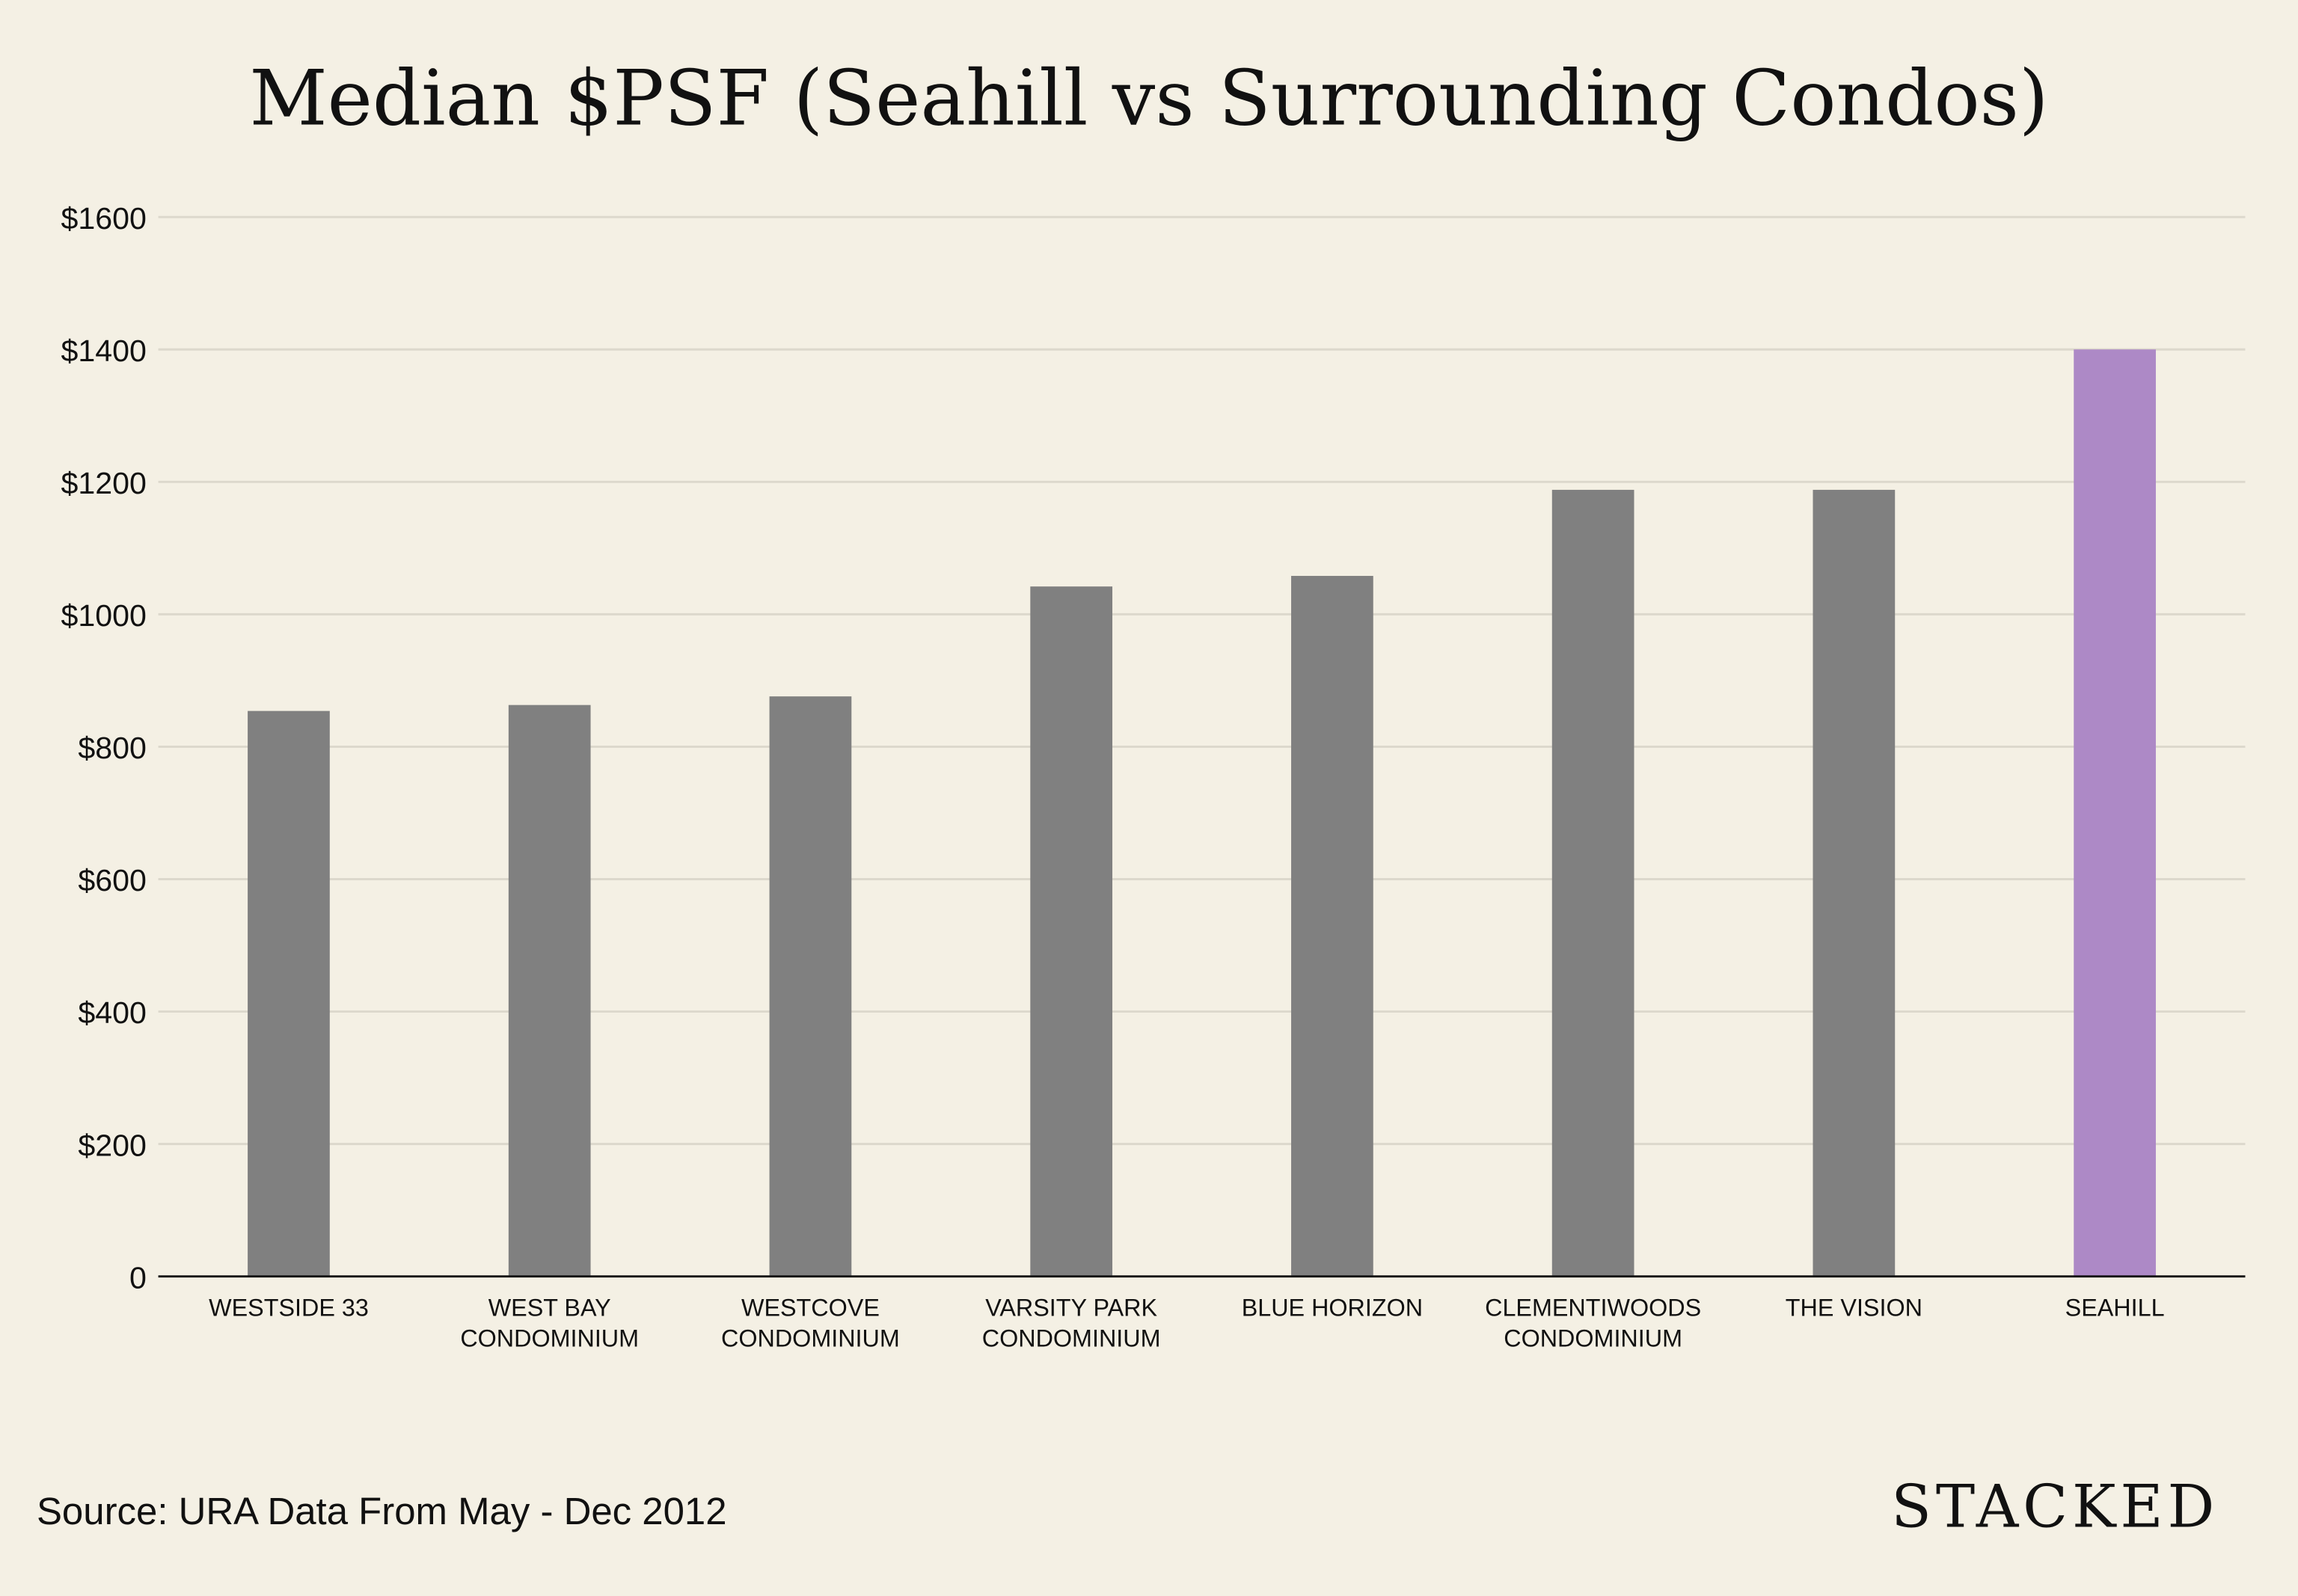 The image size is (2298, 1596). Describe the element at coordinates (113, 880) in the screenshot. I see `y-tick-label: $600` at that location.